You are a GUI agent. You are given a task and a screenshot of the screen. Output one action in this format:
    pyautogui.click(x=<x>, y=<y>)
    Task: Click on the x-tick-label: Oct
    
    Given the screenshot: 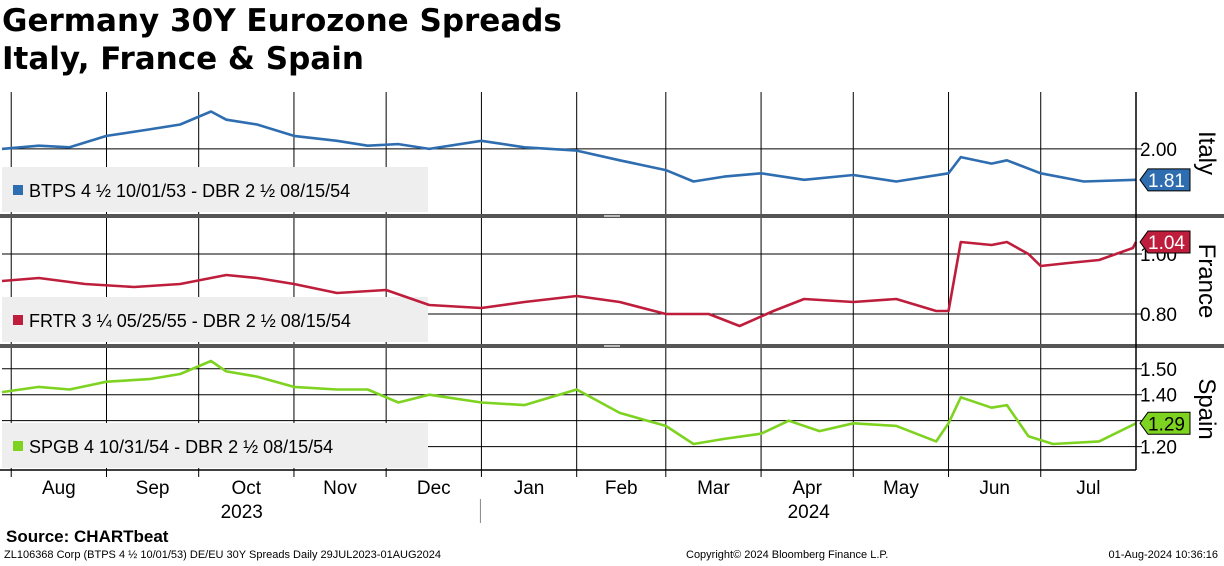 What is the action you would take?
    pyautogui.click(x=247, y=488)
    